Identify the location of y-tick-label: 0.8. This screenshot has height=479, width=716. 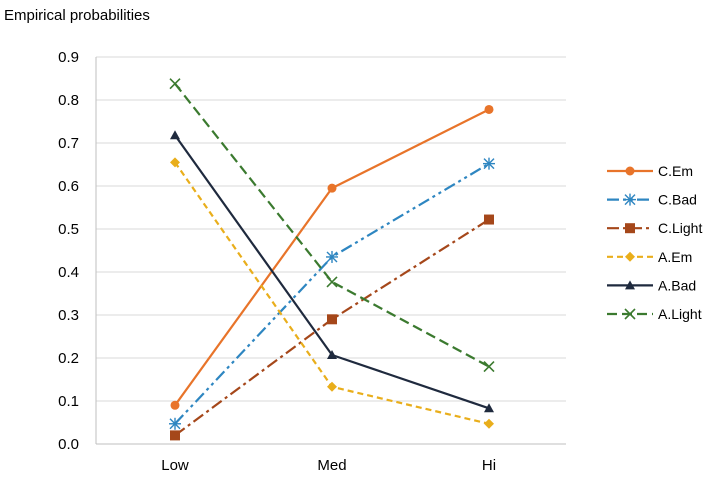
(68, 100).